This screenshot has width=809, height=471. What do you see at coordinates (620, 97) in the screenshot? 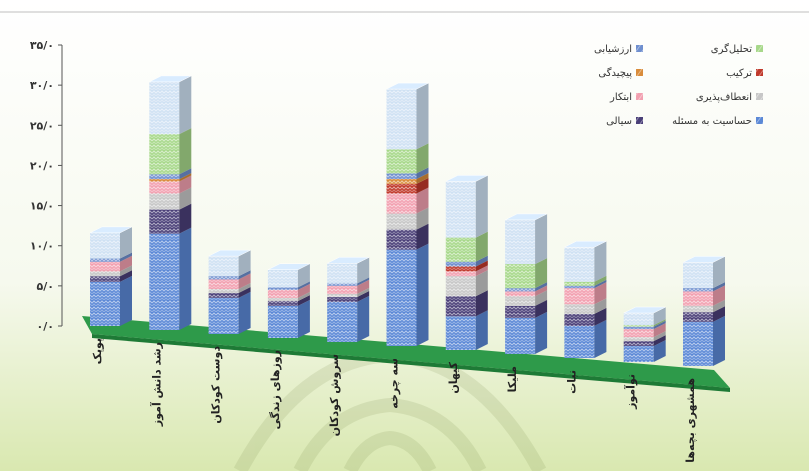
I see `legend-label: ابتکار` at bounding box center [620, 97].